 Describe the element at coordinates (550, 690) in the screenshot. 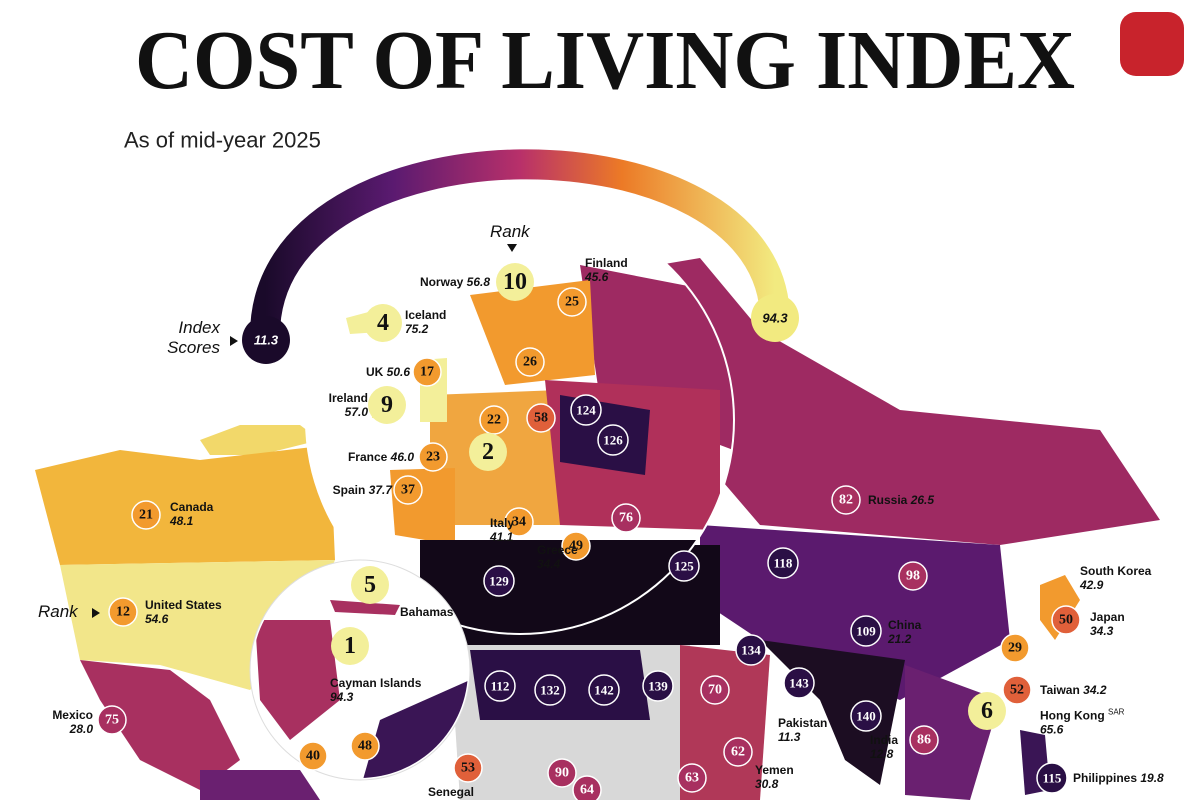

I see `rank-label: 132` at that location.